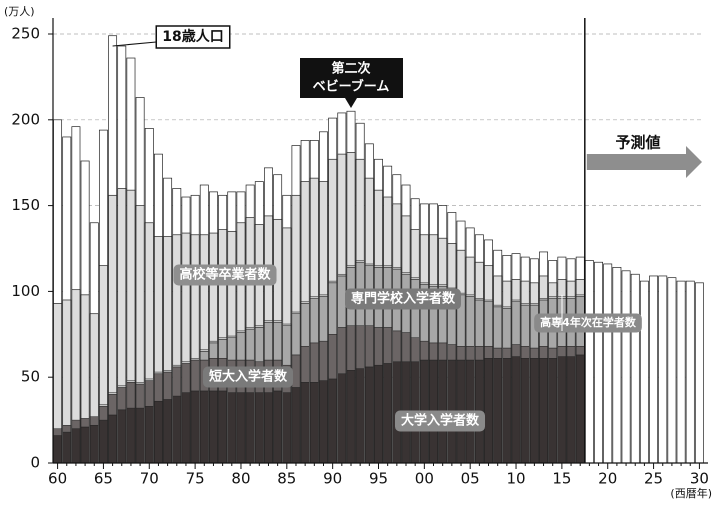  What do you see at coordinates (644, 162) in the screenshot?
I see `forecast-arrow` at bounding box center [644, 162].